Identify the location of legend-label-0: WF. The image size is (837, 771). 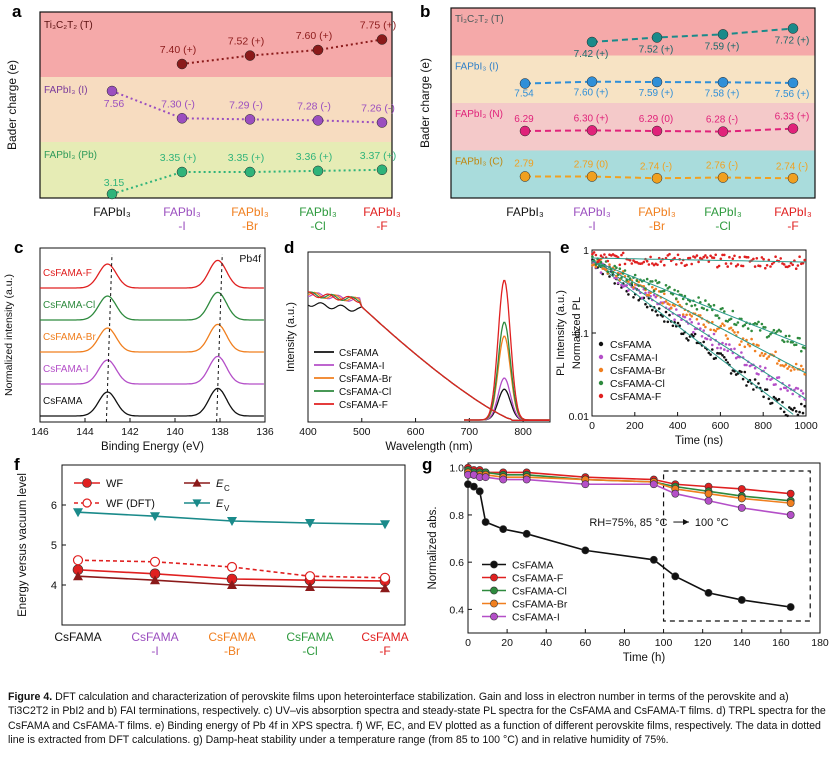
(114, 484).